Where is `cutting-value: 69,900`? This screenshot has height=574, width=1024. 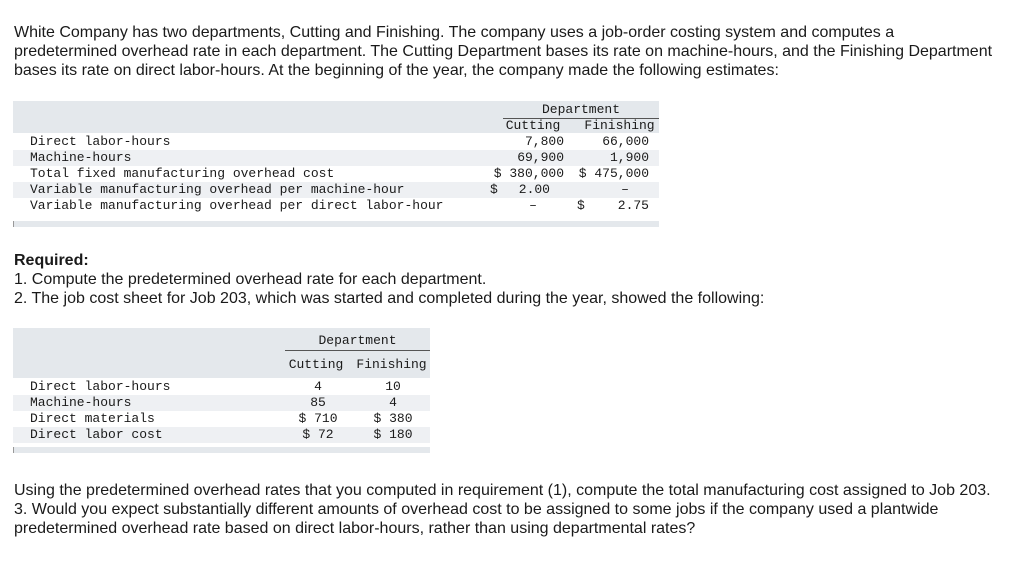 cutting-value: 69,900 is located at coordinates (540, 157).